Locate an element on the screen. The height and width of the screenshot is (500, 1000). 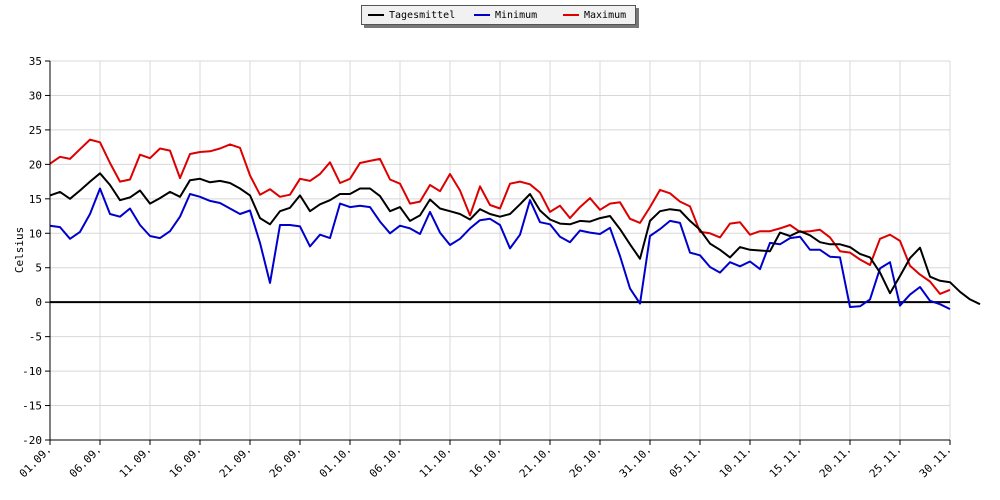
y-tick-label: 20 is located at coordinates (35, 164).